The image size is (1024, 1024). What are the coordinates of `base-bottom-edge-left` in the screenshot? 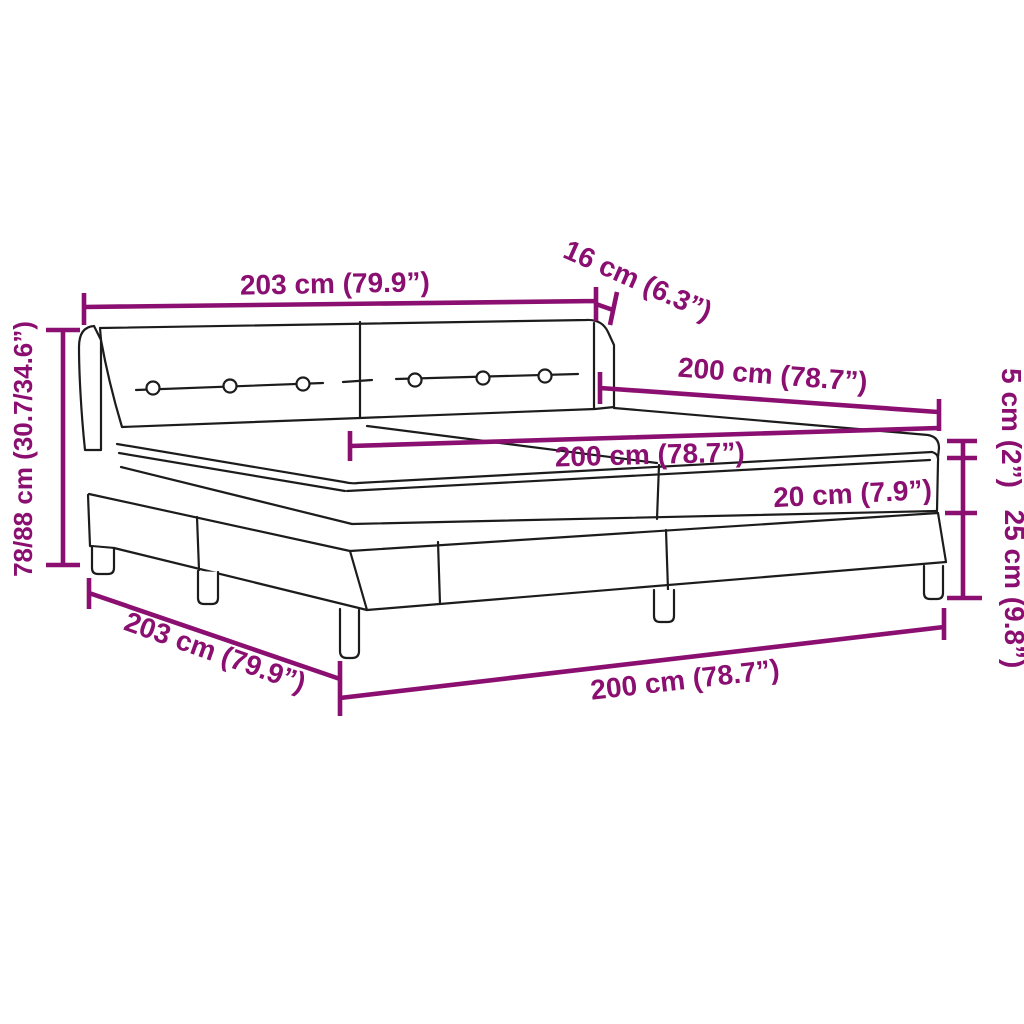 It's located at (240, 579).